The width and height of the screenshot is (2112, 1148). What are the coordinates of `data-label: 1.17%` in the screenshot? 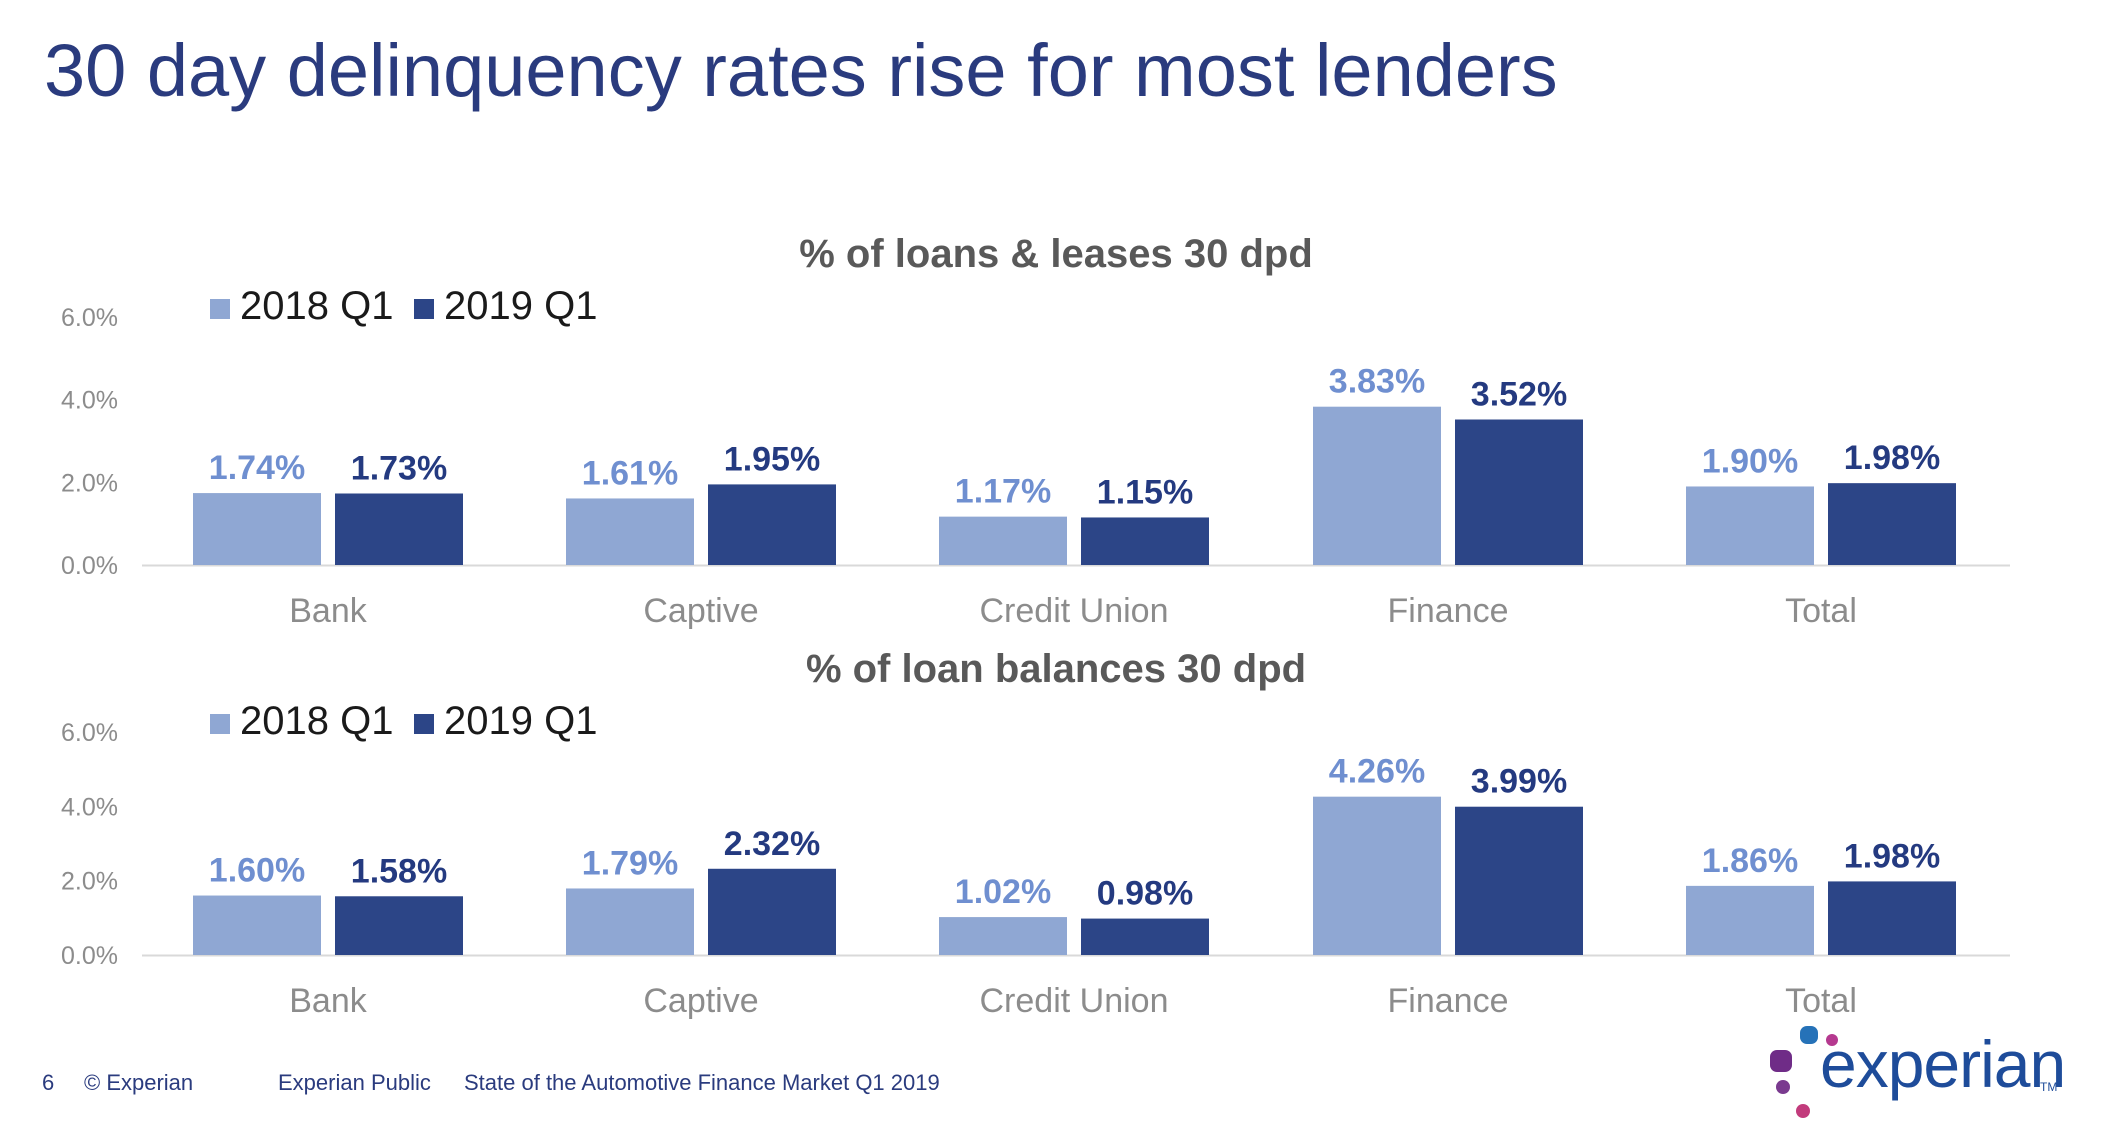 It's located at (1003, 492).